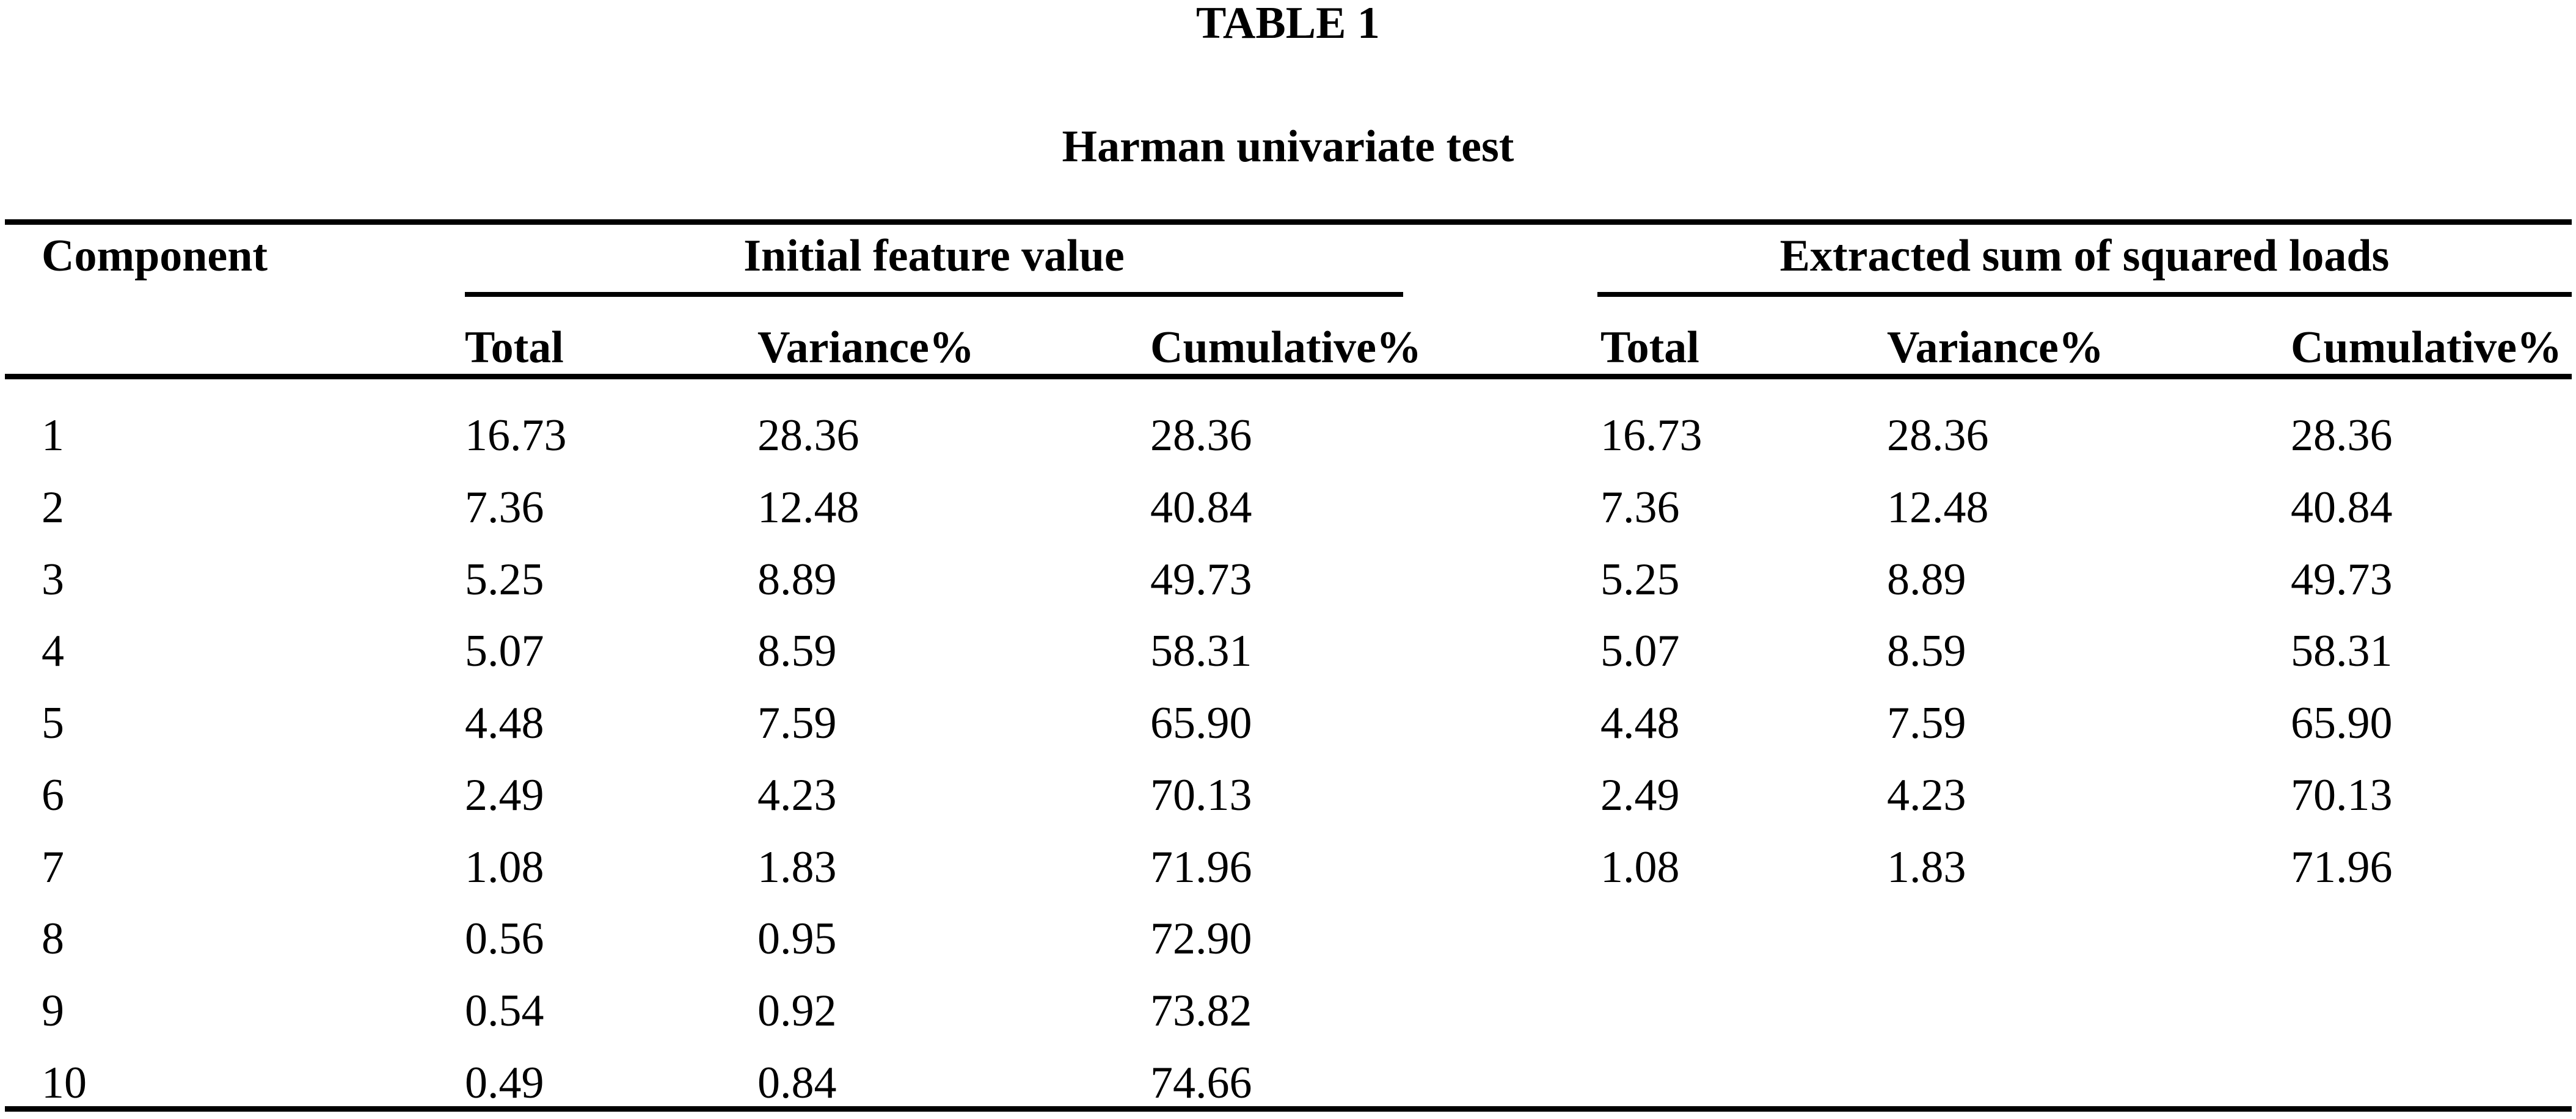  I want to click on group-underline-extracted, so click(2084, 294).